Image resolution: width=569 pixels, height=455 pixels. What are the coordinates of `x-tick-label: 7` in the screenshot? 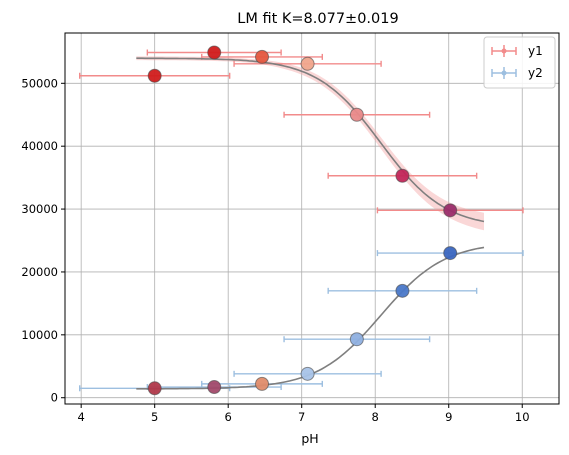 It's located at (301, 417).